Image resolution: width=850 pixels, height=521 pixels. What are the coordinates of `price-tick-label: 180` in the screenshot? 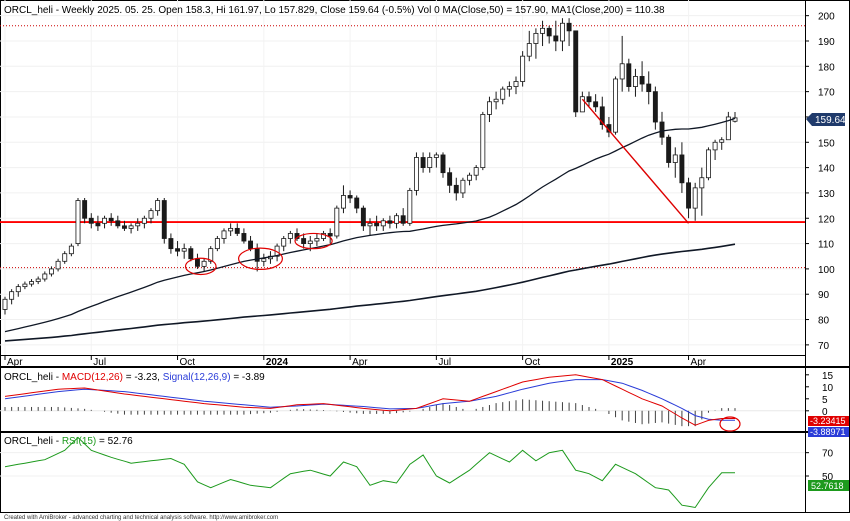 It's located at (826, 67).